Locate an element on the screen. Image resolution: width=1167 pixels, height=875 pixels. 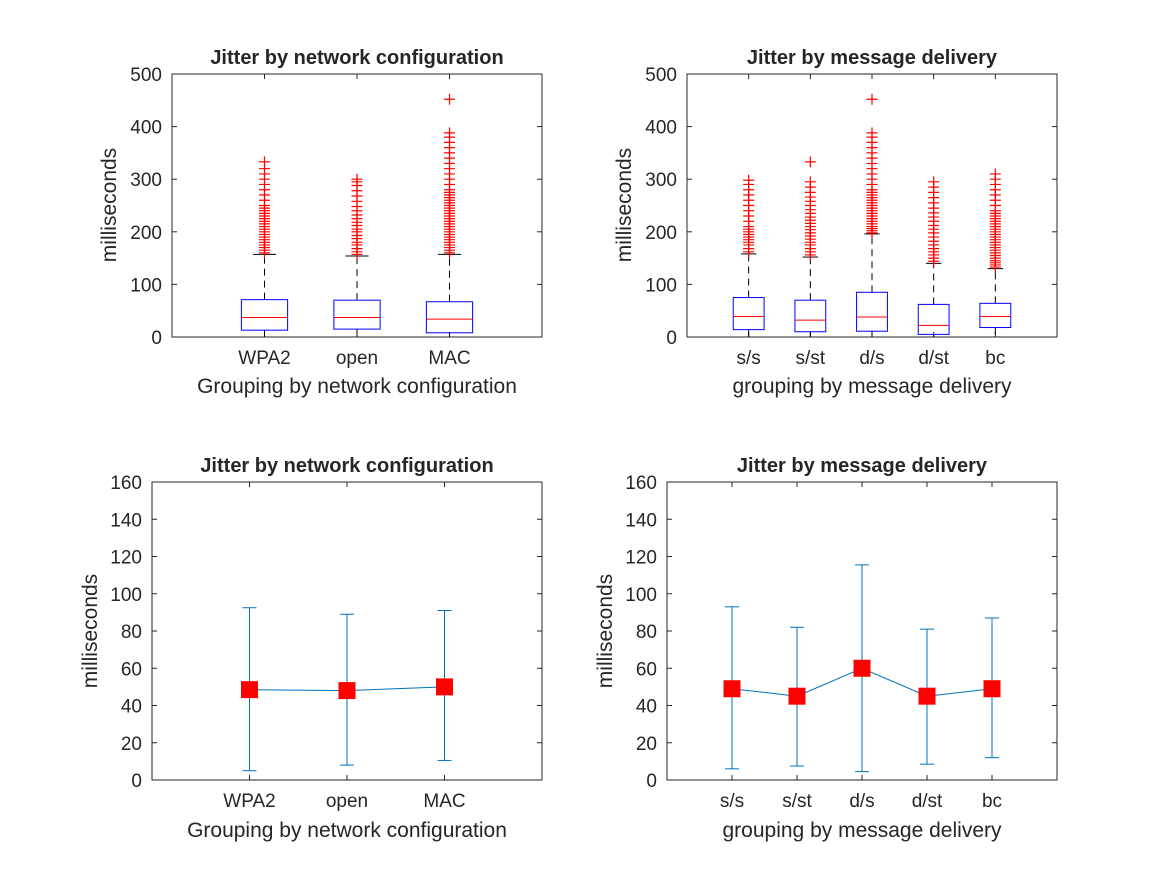
y-tick-label: 120 is located at coordinates (641, 558).